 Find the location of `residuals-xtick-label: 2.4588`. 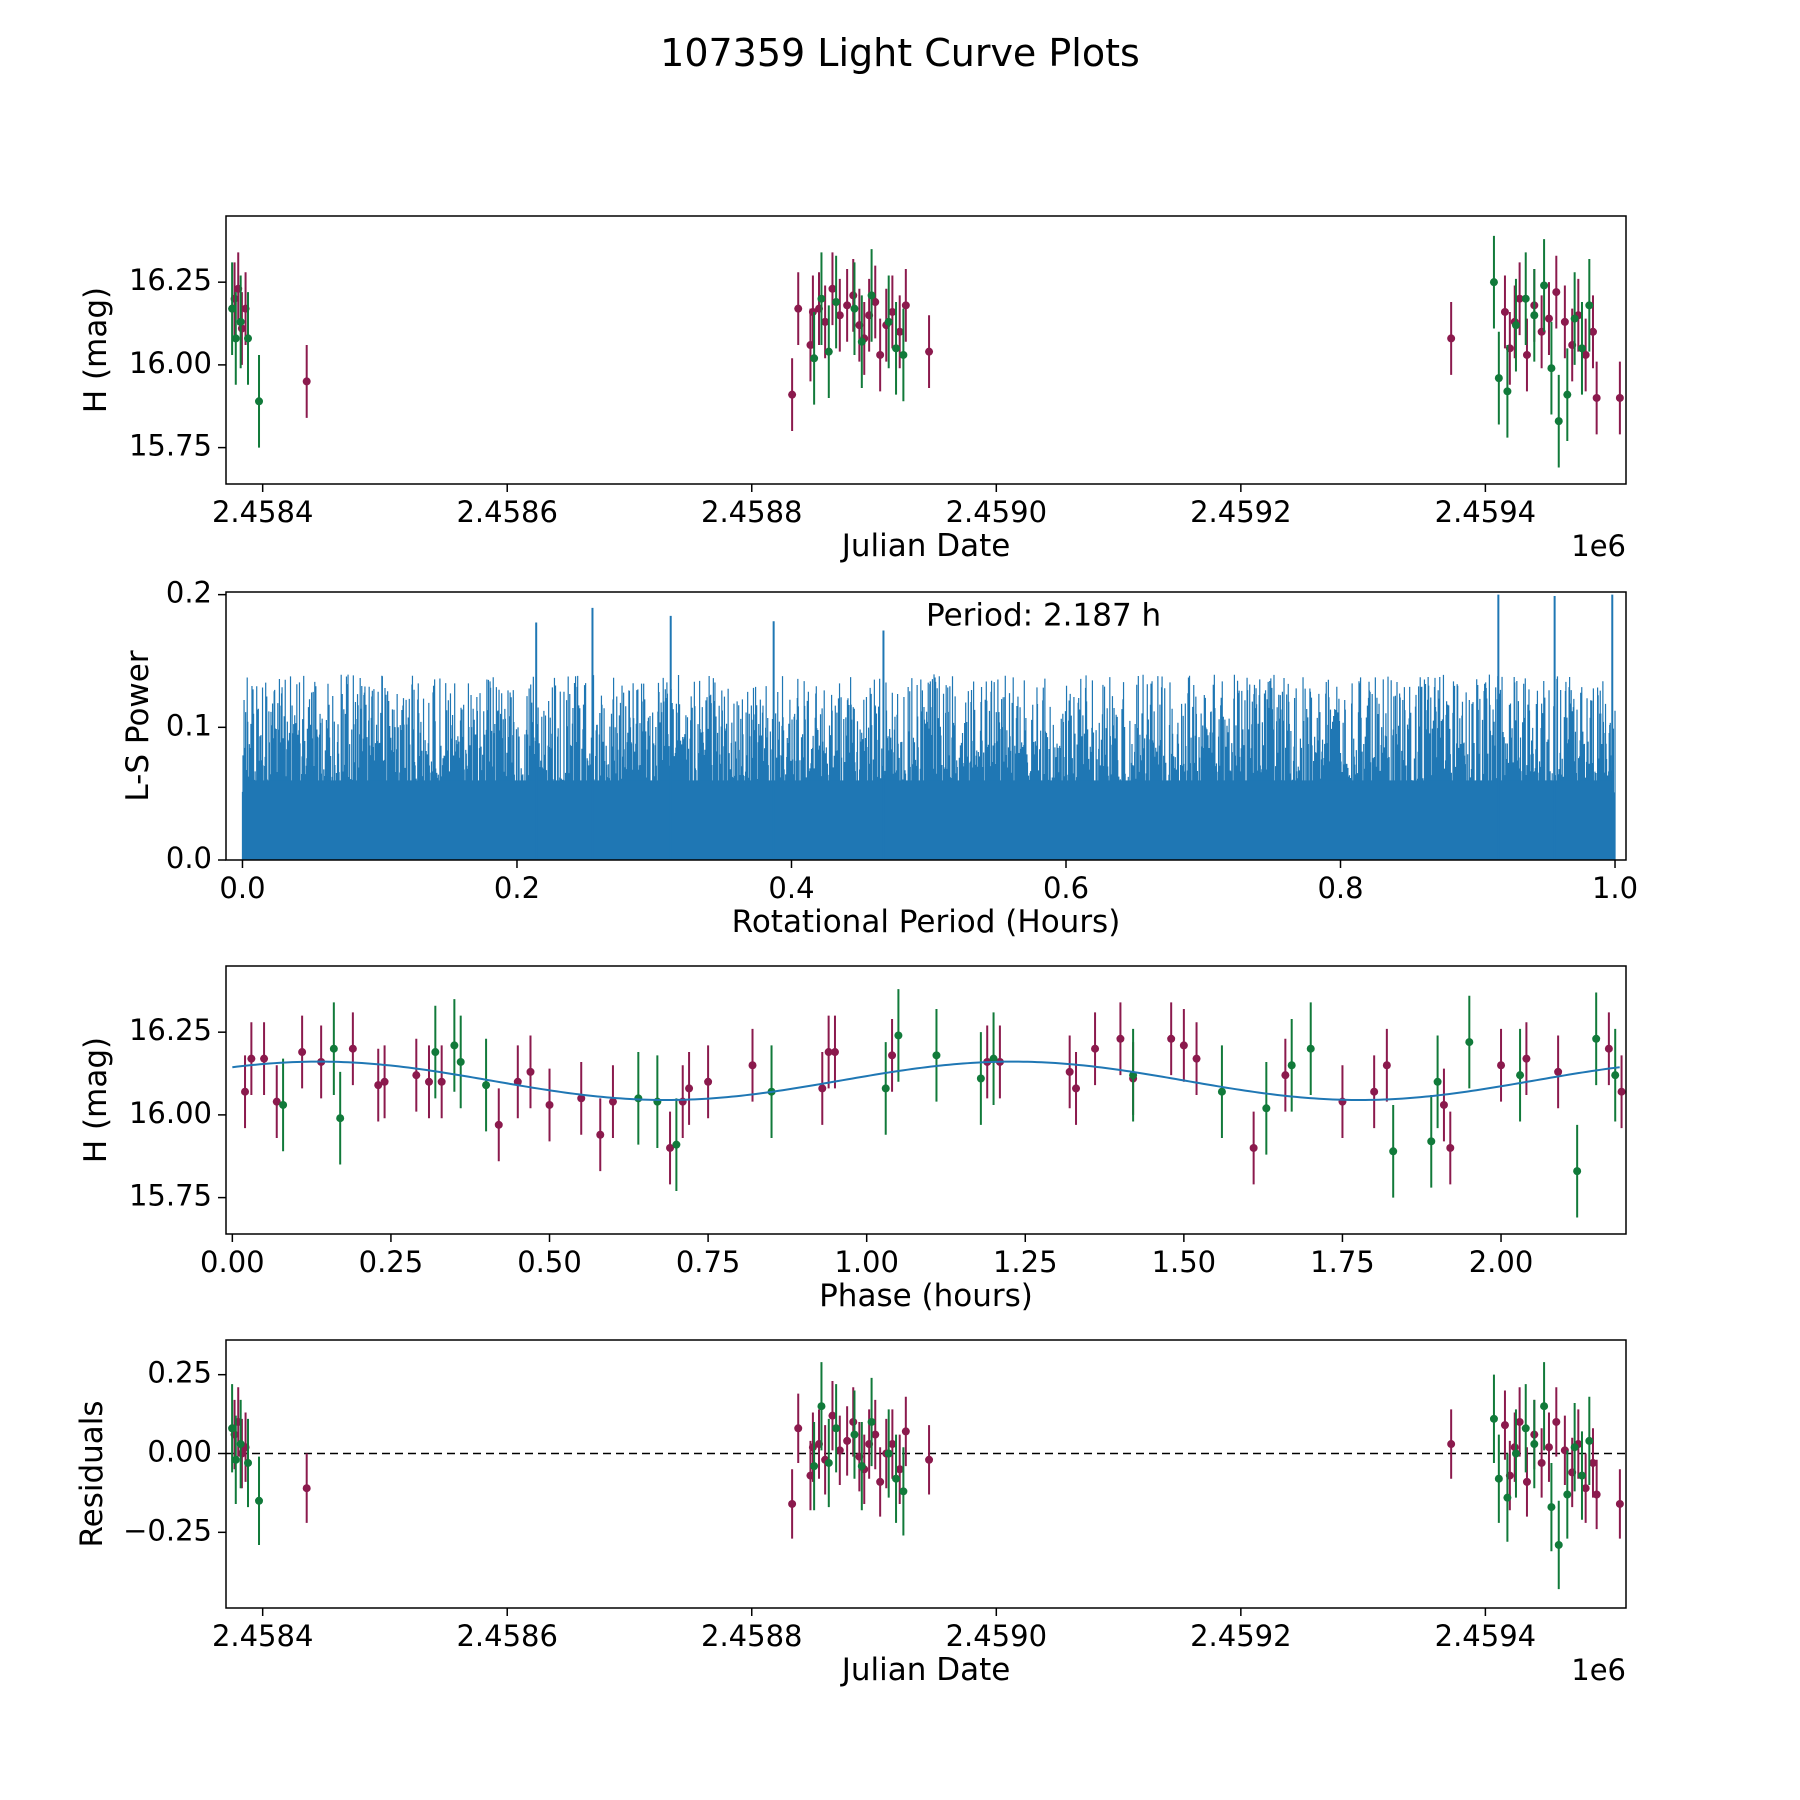

residuals-xtick-label: 2.4588 is located at coordinates (751, 1636).